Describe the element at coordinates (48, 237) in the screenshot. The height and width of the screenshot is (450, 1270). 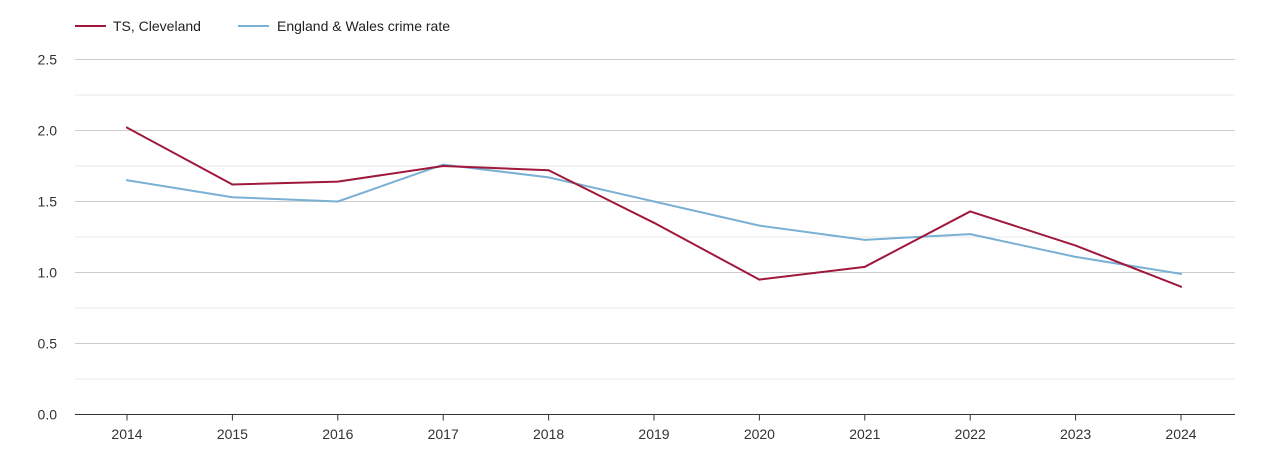
I see `y-axis-ticks: 0.0 0.5 1.0 1.5 2.0 2.5` at that location.